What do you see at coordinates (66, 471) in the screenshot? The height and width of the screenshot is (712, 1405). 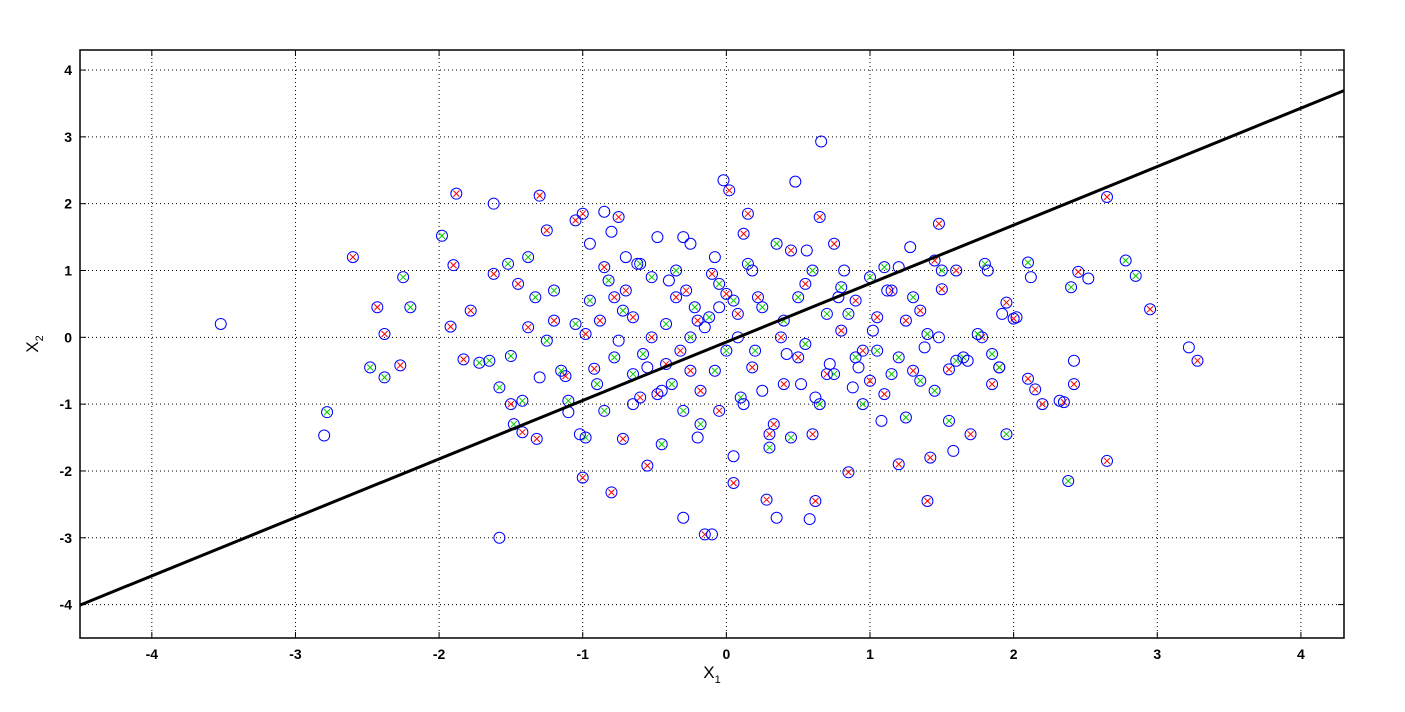 I see `y-tick-label: -2` at bounding box center [66, 471].